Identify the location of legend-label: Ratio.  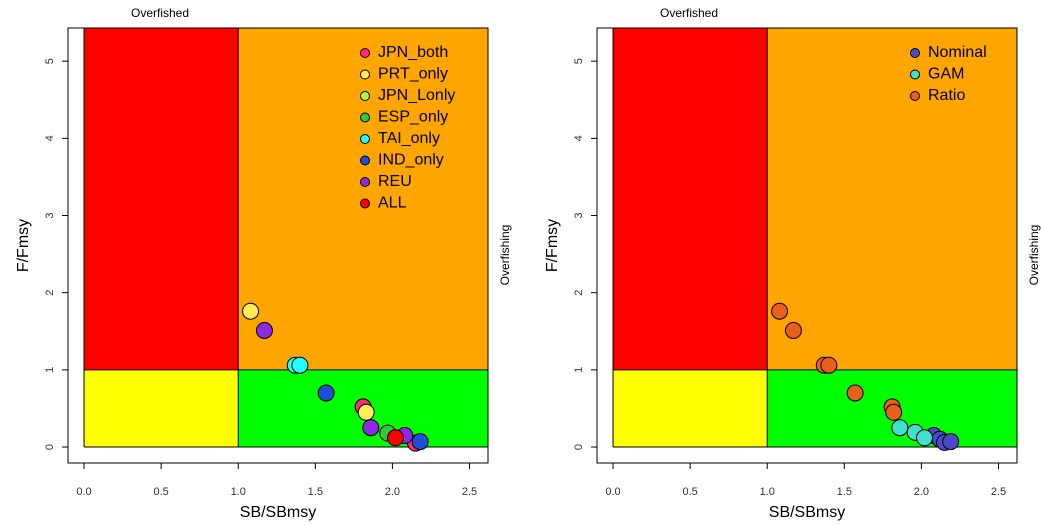
(946, 95).